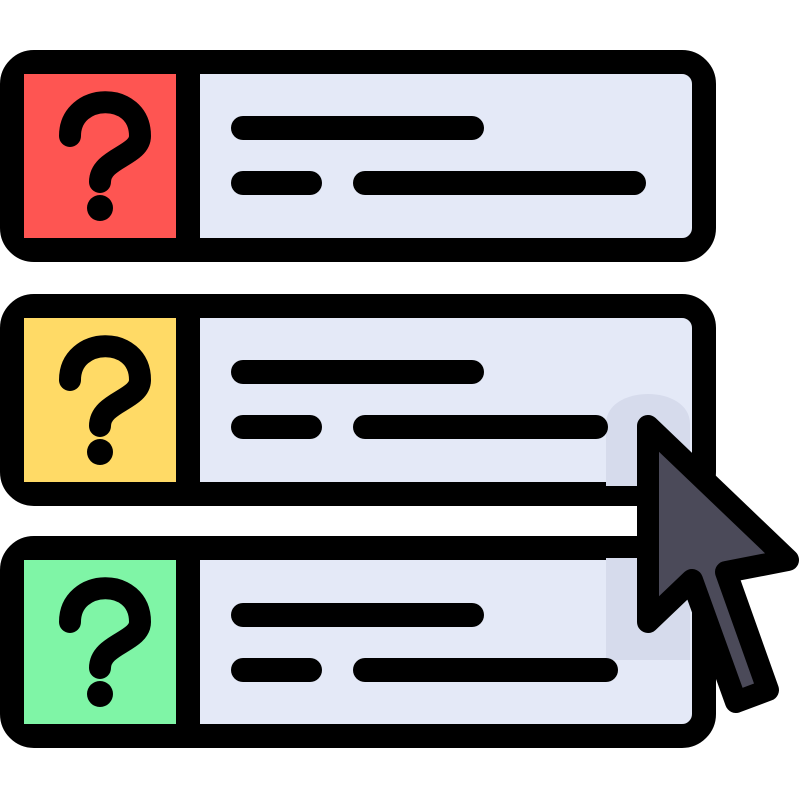 This screenshot has height=800, width=800. Describe the element at coordinates (718, 564) in the screenshot. I see `mouse-cursor-icon` at that location.